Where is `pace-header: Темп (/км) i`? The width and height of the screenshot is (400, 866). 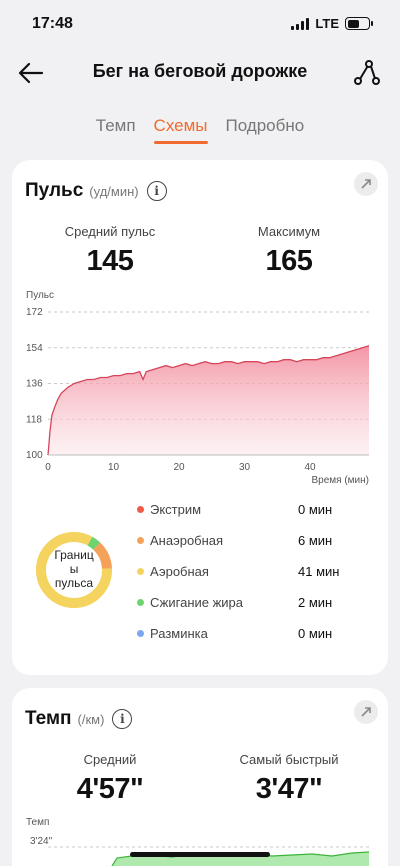
pace-header: Темп (/км) i is located at coordinates (79, 719).